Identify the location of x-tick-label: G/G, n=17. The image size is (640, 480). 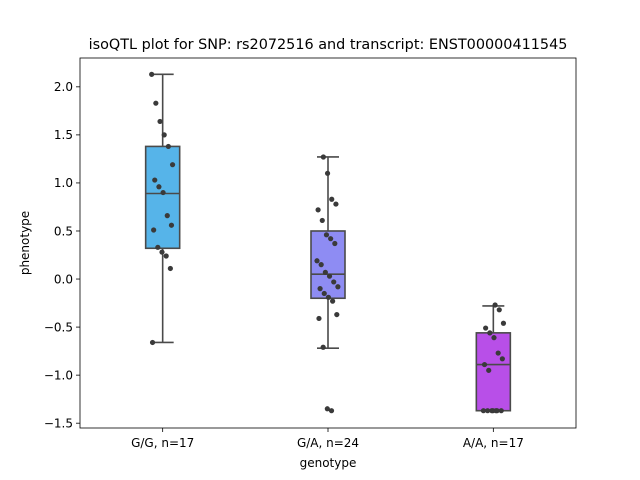
(162, 443).